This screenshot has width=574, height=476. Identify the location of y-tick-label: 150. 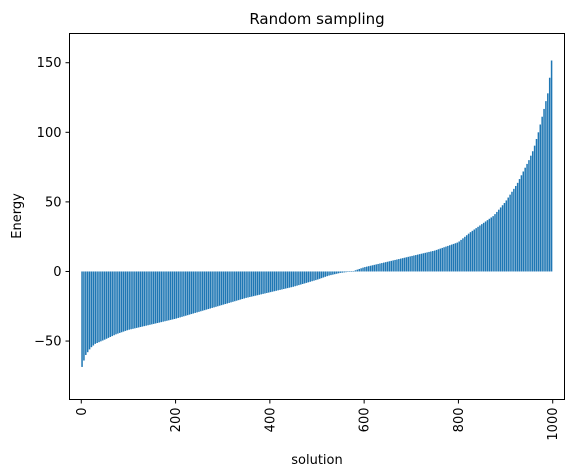
(49, 63).